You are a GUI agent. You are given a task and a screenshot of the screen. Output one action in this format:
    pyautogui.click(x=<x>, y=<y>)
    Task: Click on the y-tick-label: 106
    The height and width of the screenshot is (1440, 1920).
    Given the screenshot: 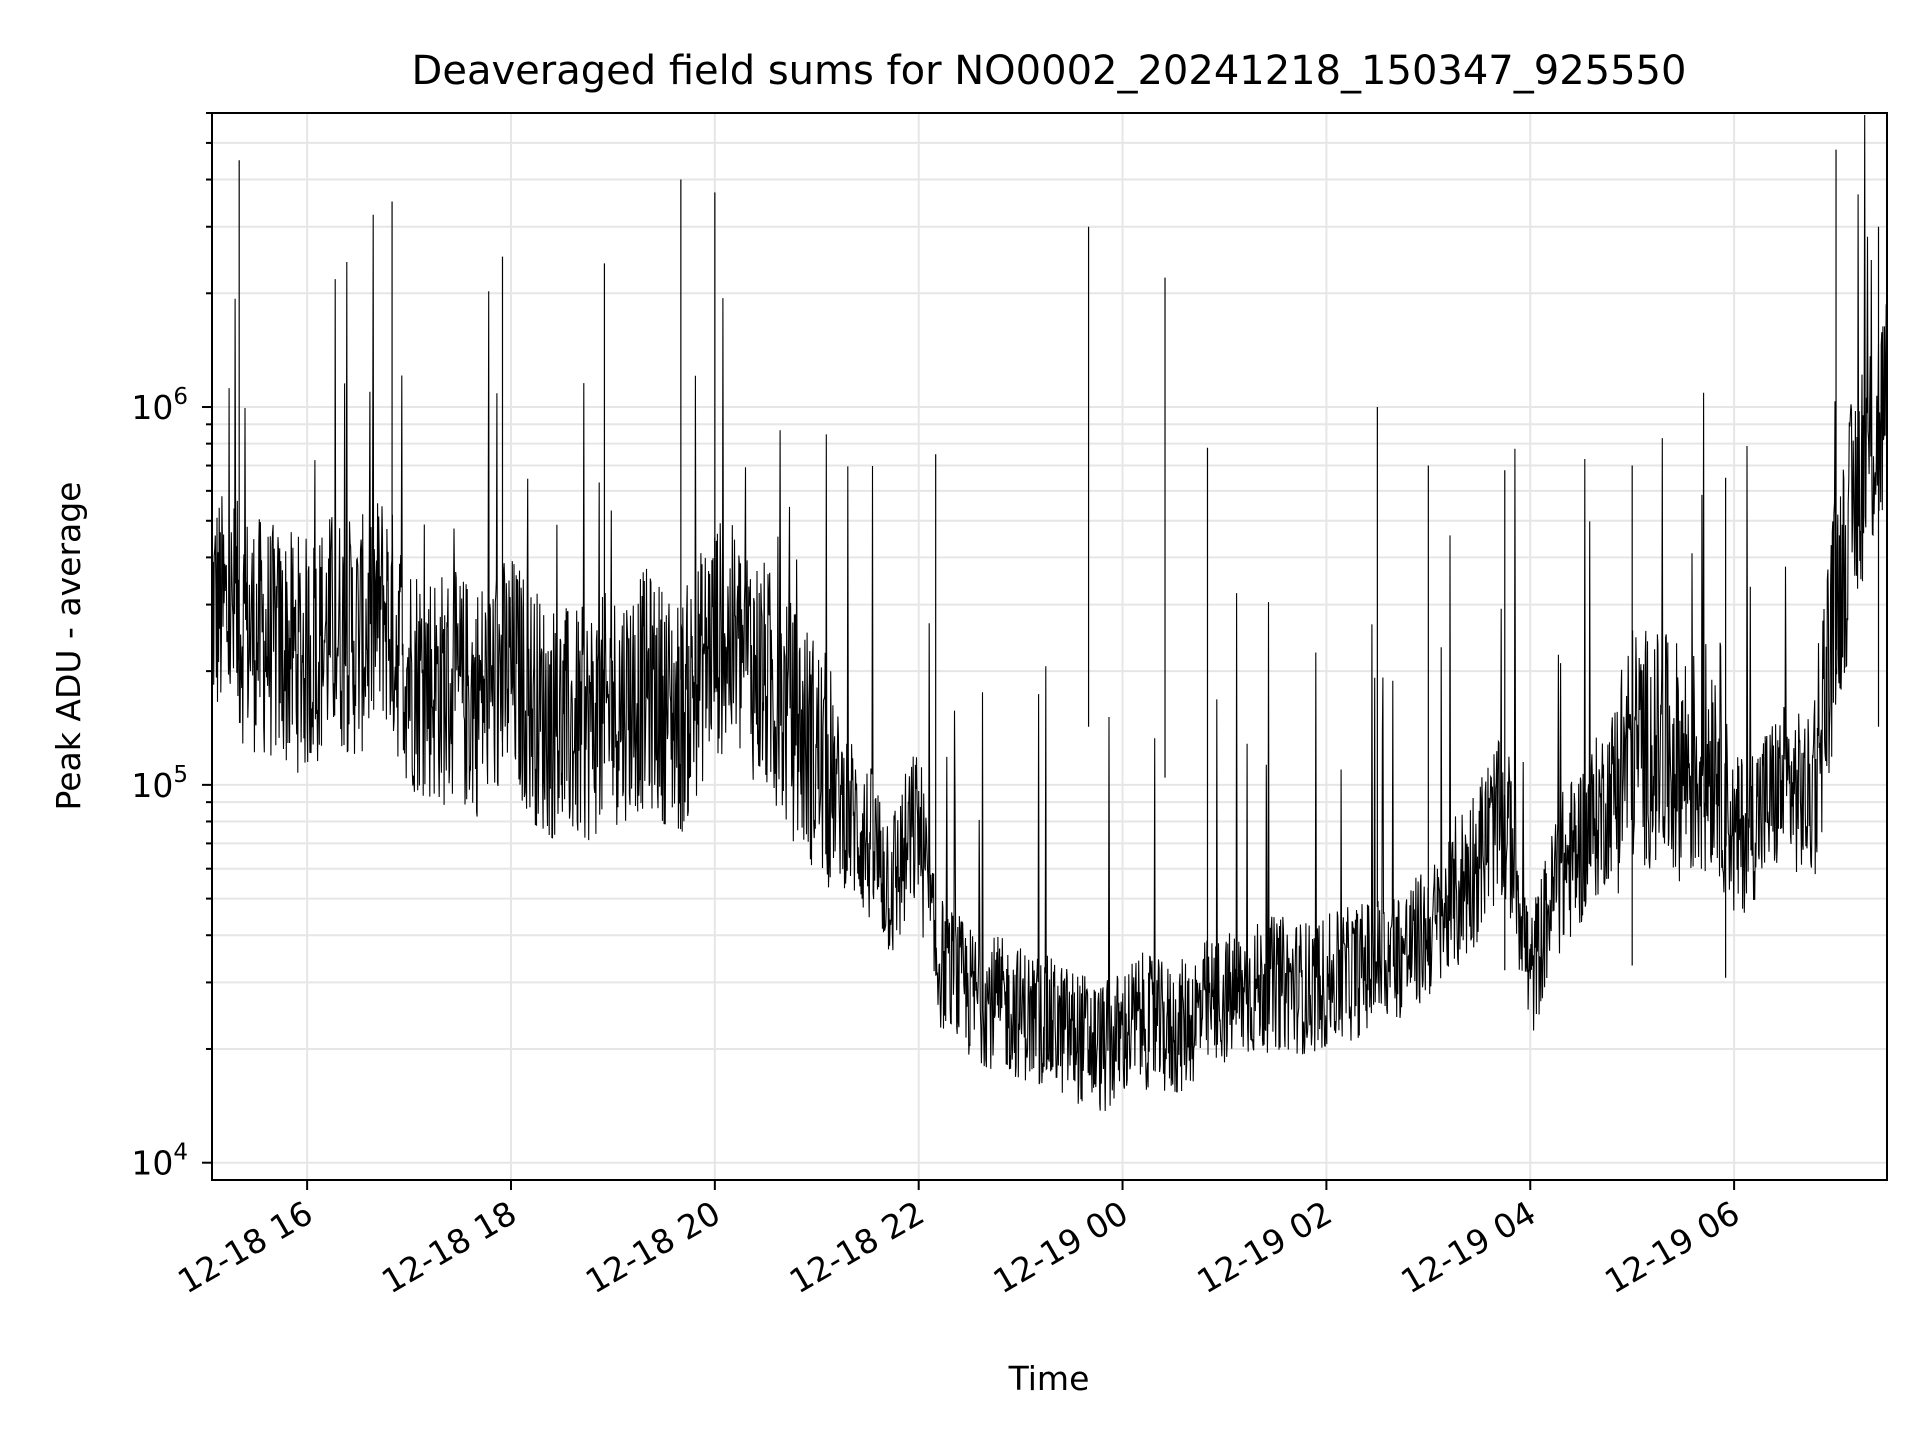 What is the action you would take?
    pyautogui.click(x=159, y=405)
    